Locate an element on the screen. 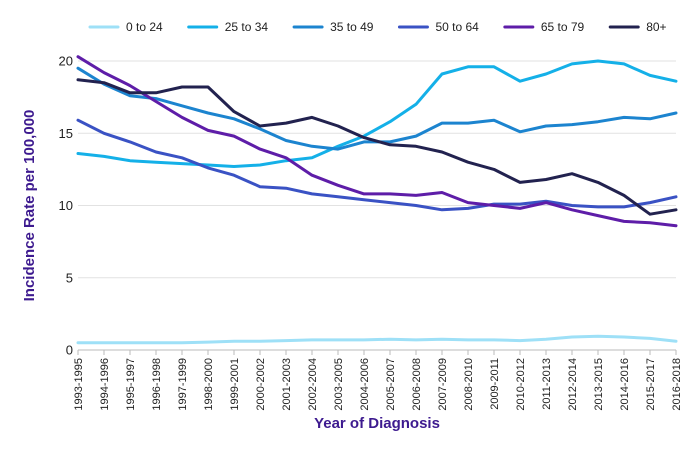 This screenshot has width=700, height=450. y-tick-label: 10 is located at coordinates (66, 205).